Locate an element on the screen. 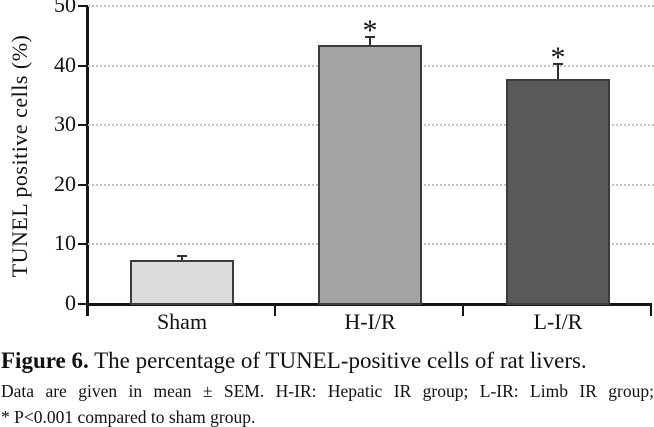 The height and width of the screenshot is (427, 654). error-bar-lir is located at coordinates (558, 71).